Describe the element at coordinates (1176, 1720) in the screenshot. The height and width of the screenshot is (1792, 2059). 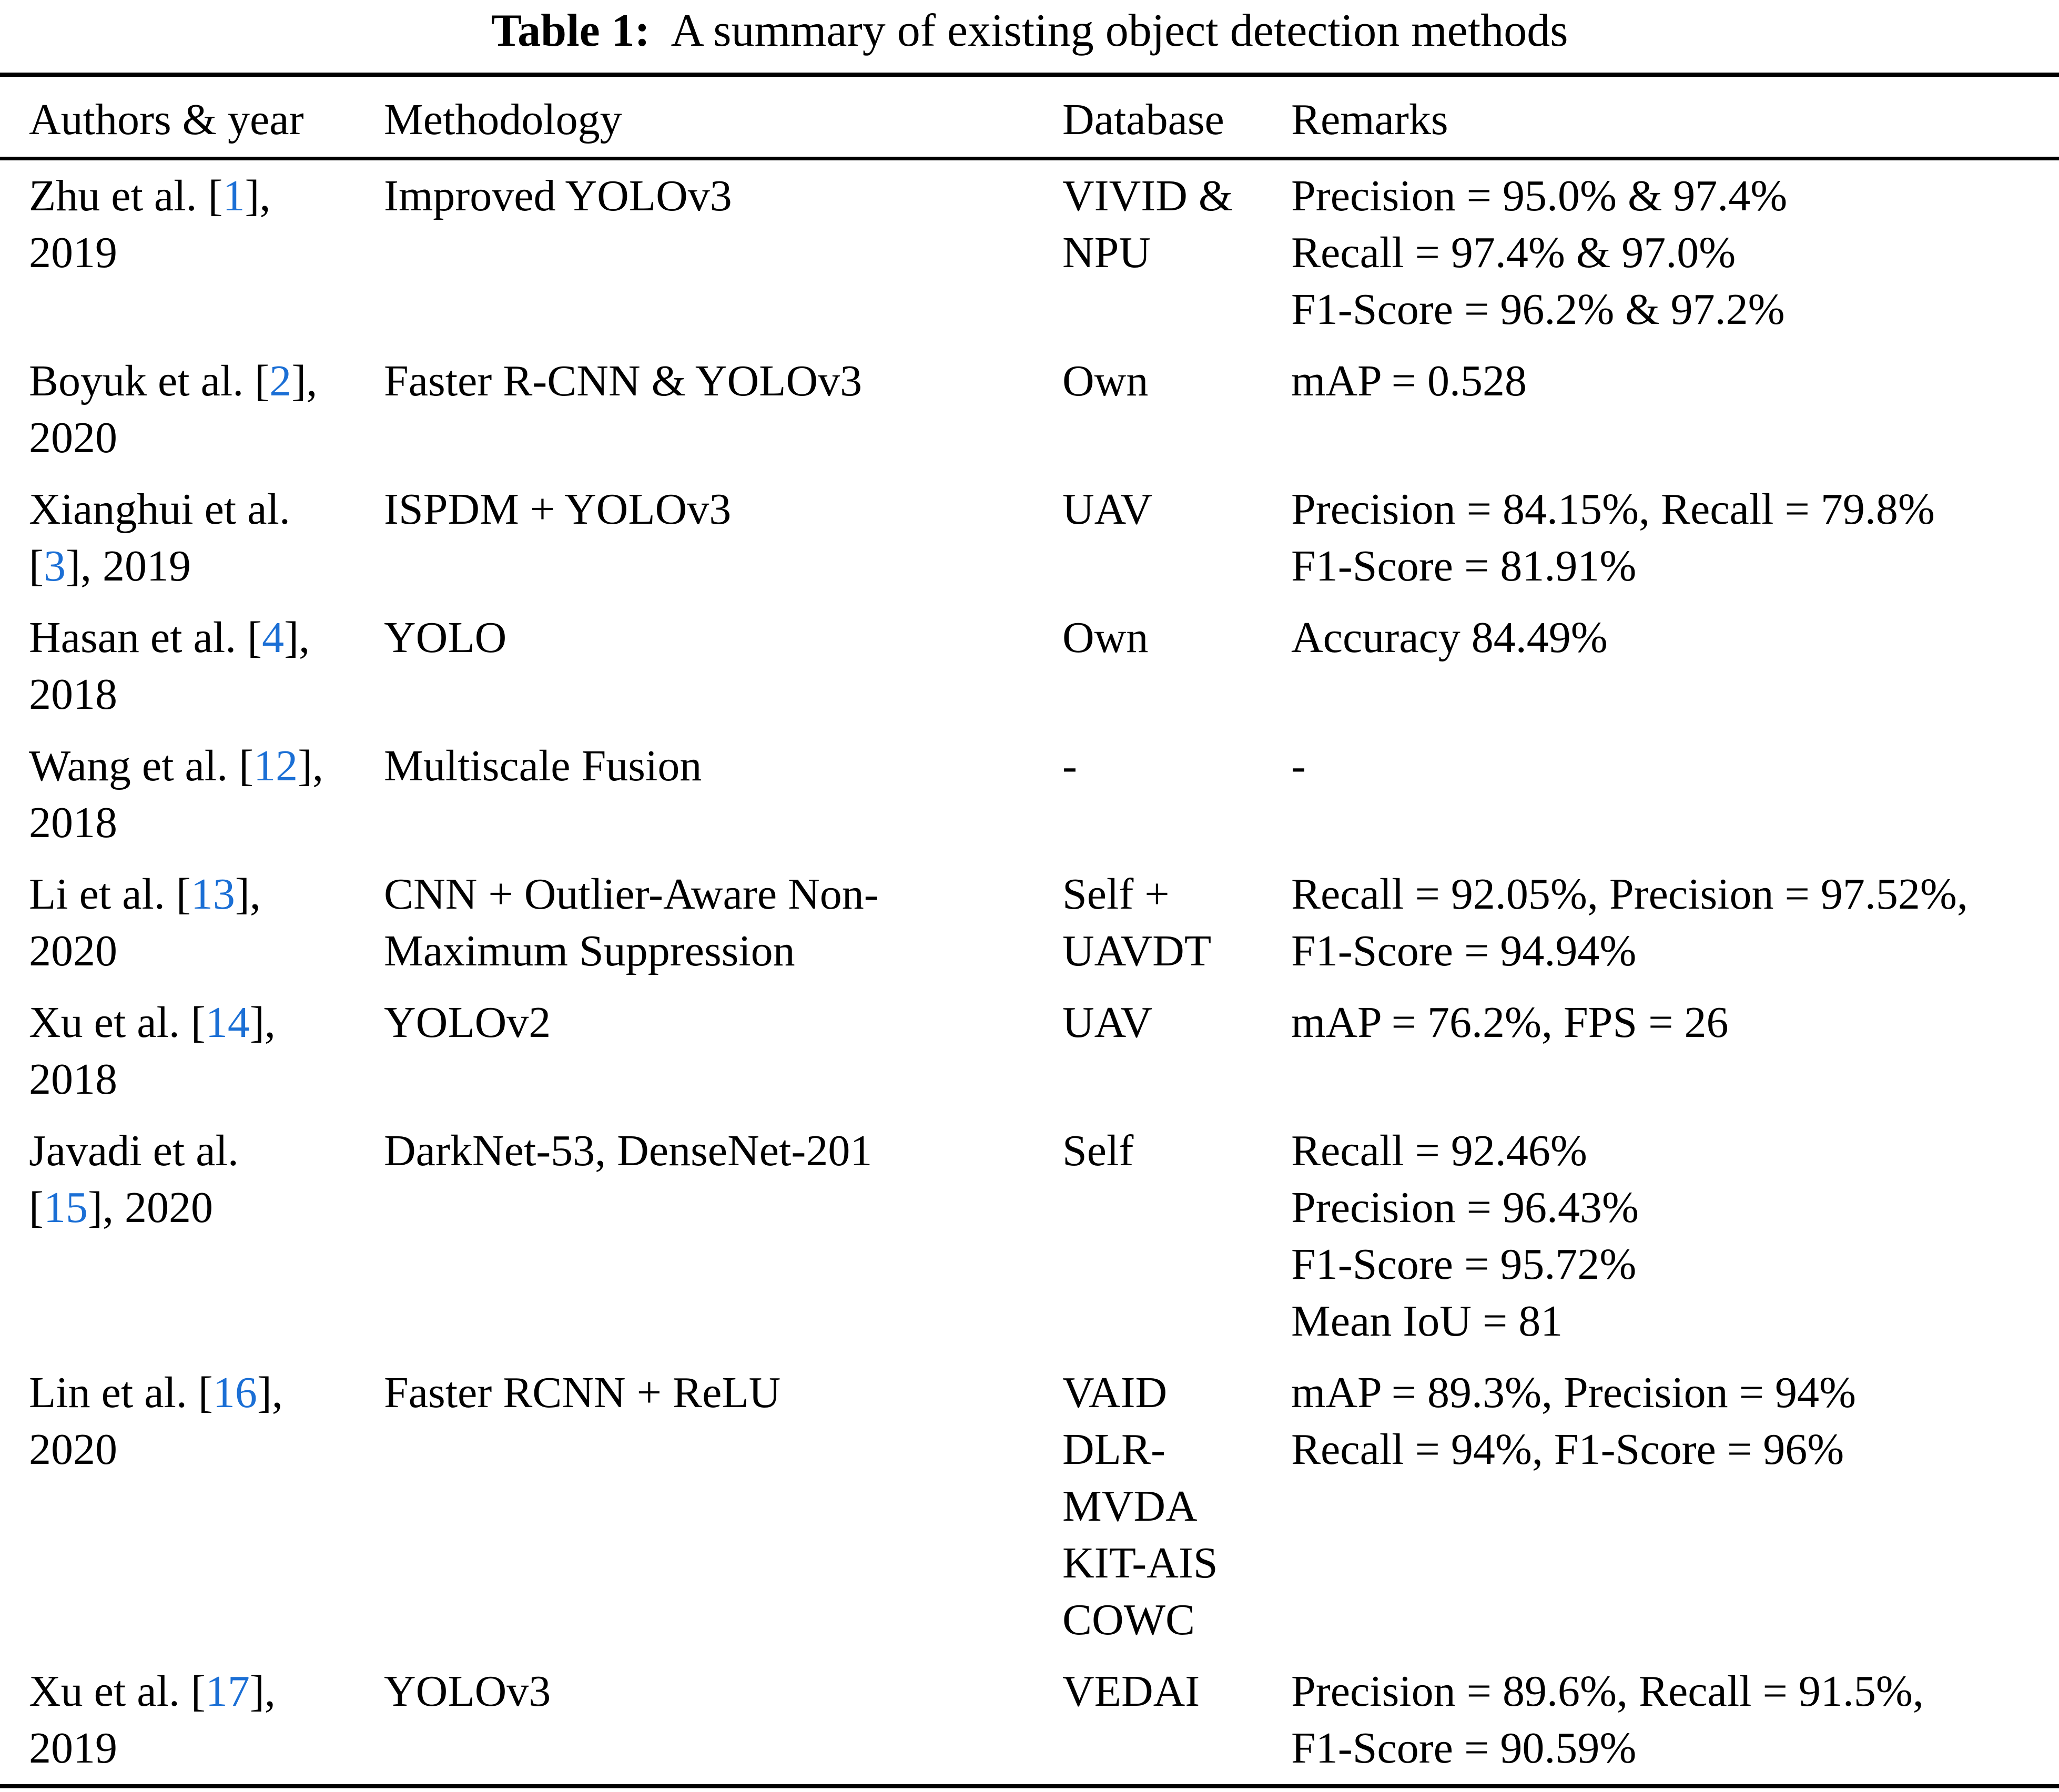
I see `database-cell: VEDAI` at that location.